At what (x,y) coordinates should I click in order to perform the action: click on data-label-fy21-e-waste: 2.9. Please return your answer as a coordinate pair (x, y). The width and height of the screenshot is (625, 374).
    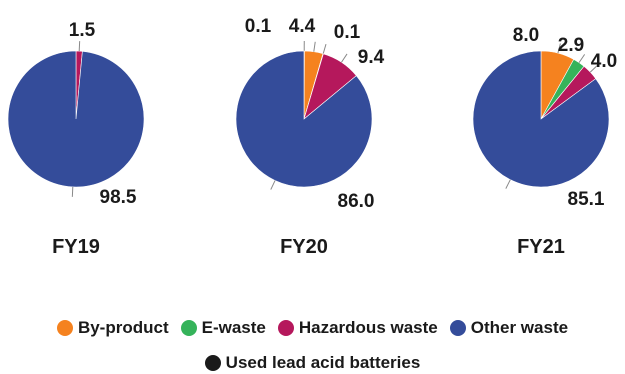
    Looking at the image, I should click on (571, 45).